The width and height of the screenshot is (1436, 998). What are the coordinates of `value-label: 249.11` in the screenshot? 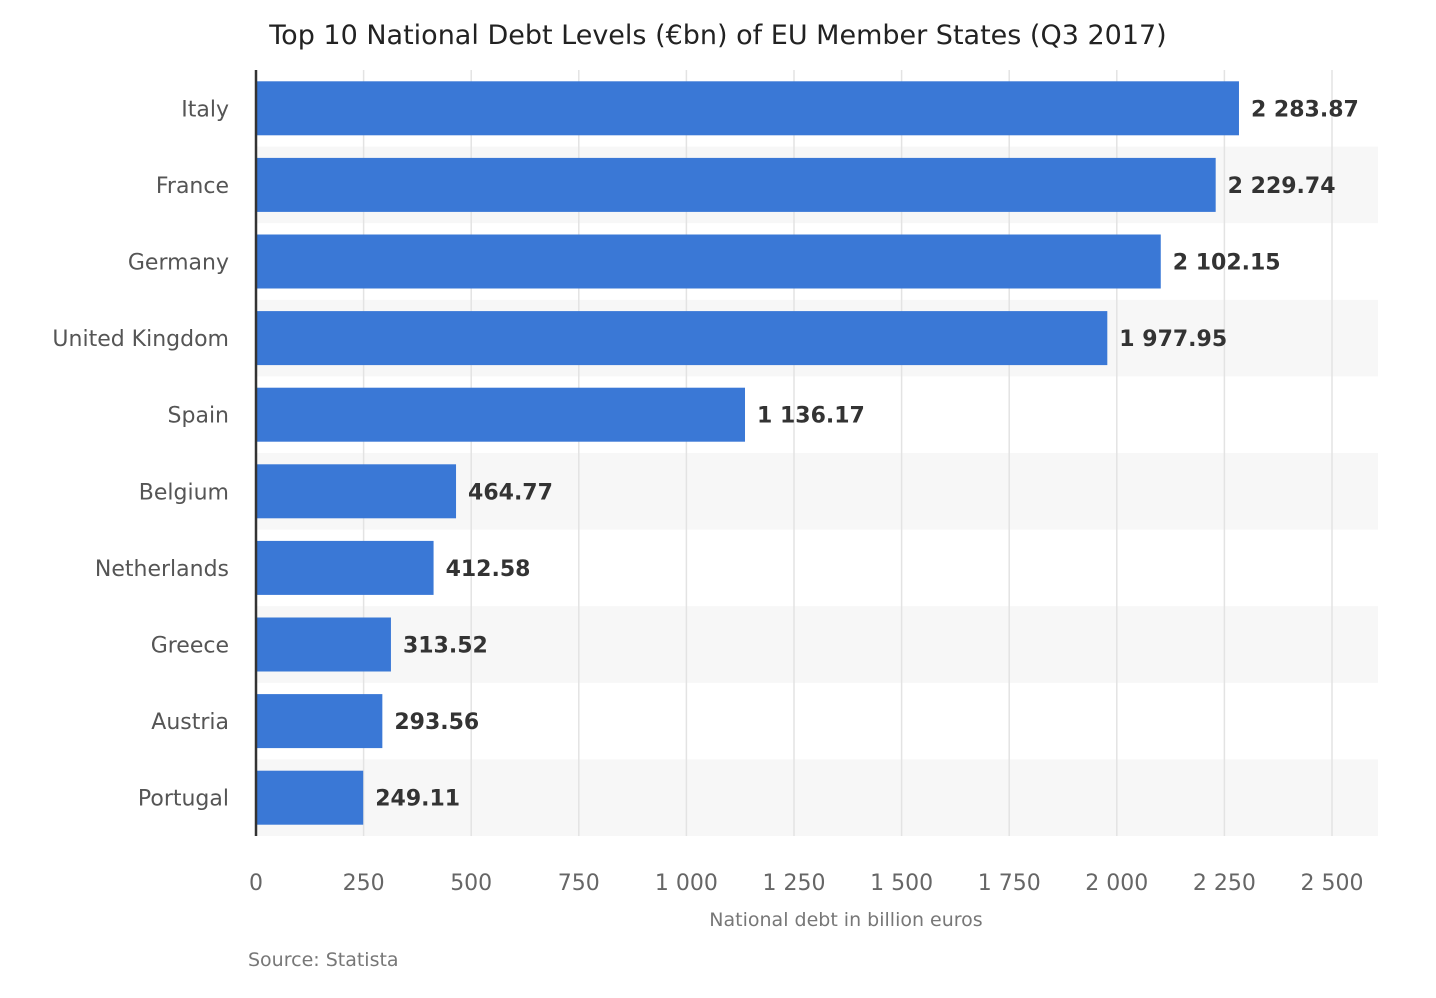 It's located at (417, 799).